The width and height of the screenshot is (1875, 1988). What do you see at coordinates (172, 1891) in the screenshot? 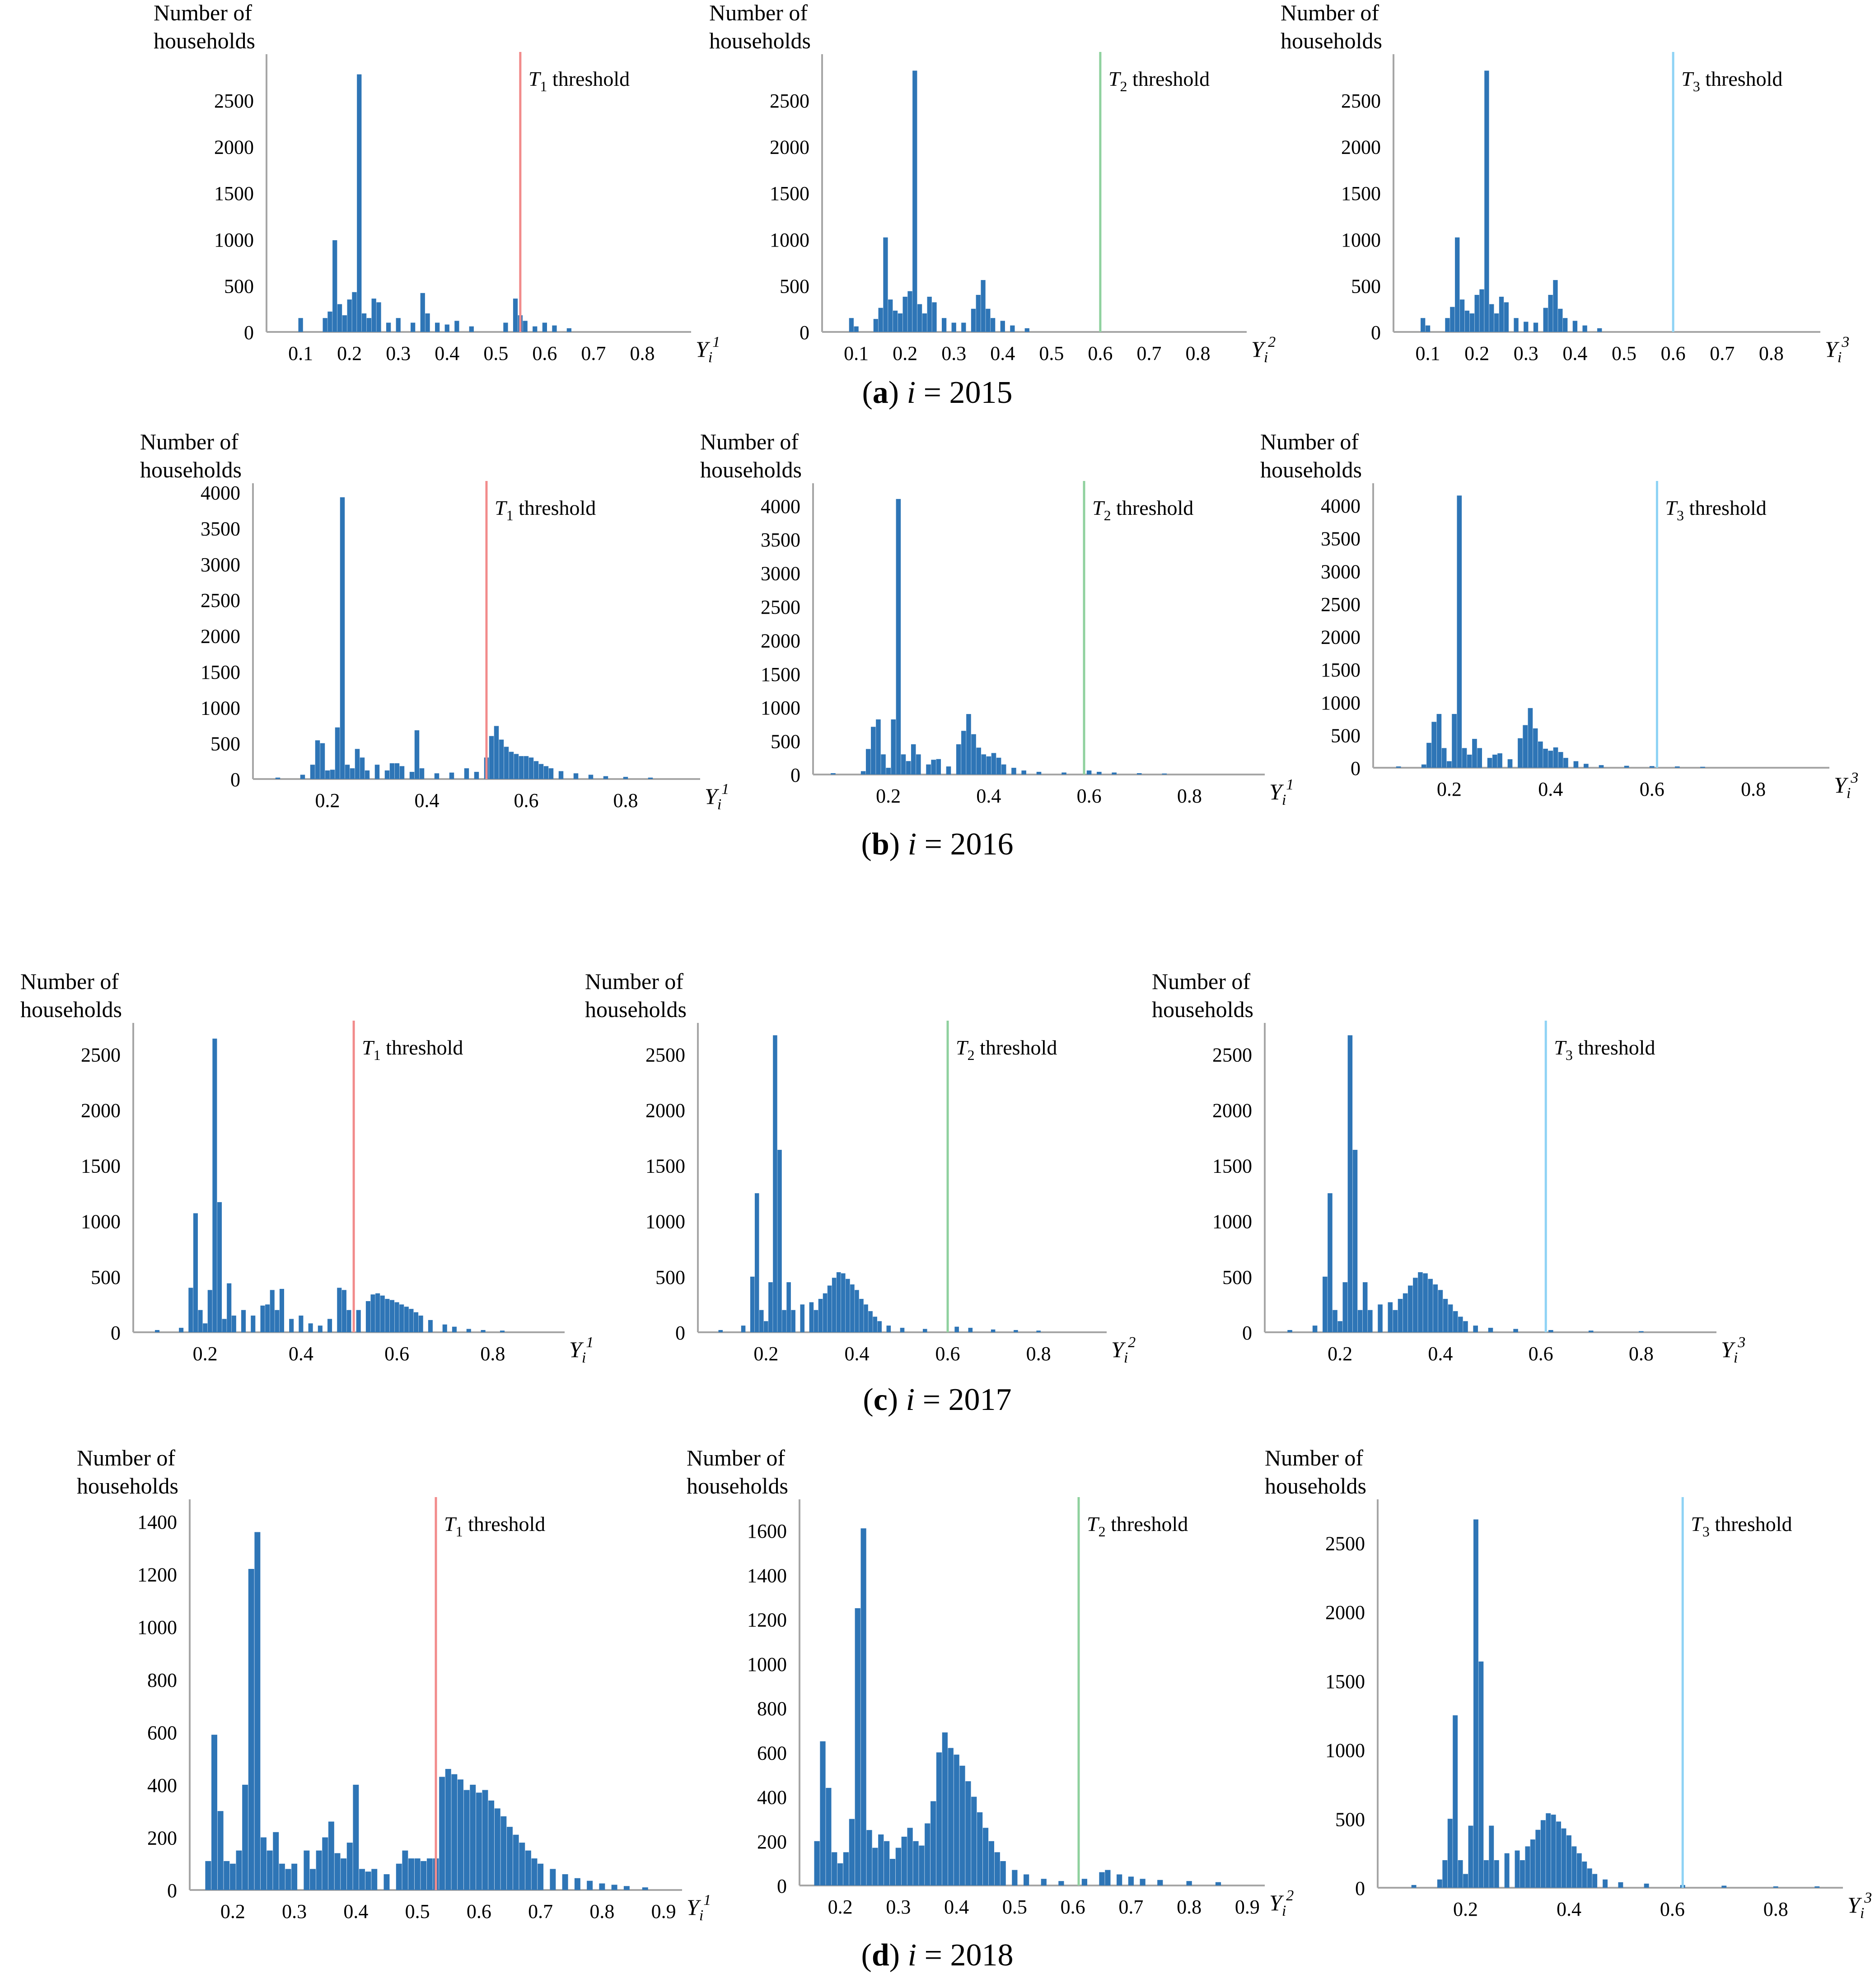
I see `y-tick-label: 0` at bounding box center [172, 1891].